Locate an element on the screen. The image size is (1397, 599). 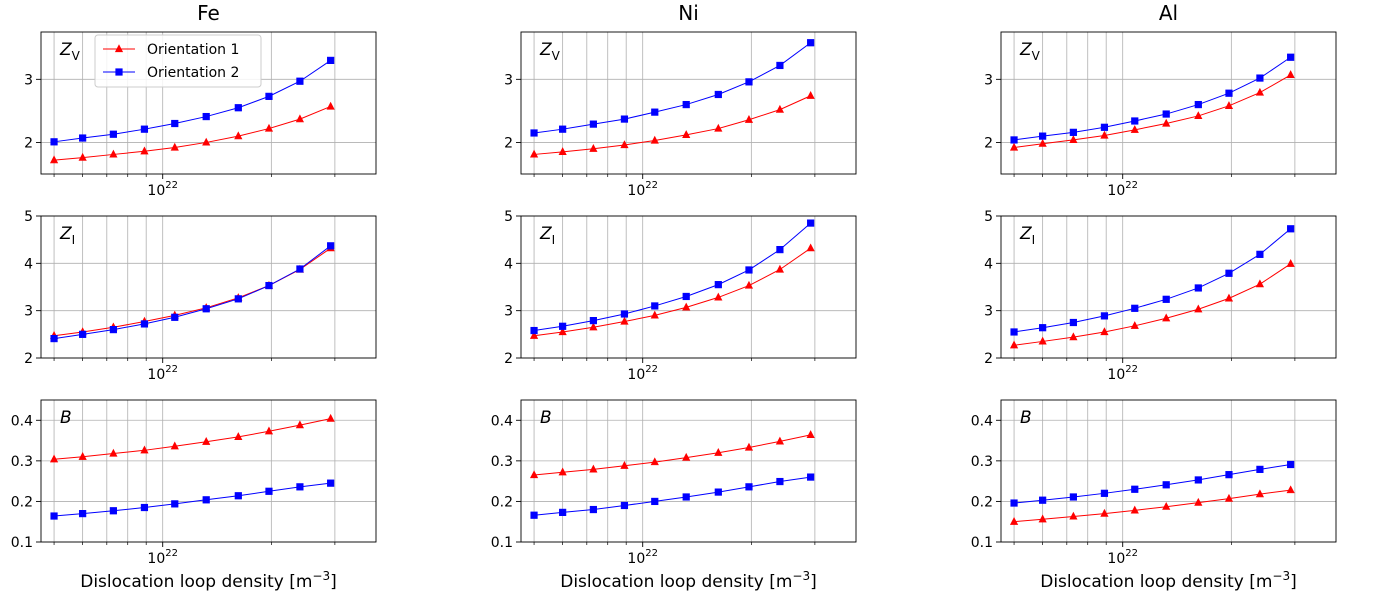
panel-fe-row-2: 1022 2 3 4 5 ZI is located at coordinates (200, 296).